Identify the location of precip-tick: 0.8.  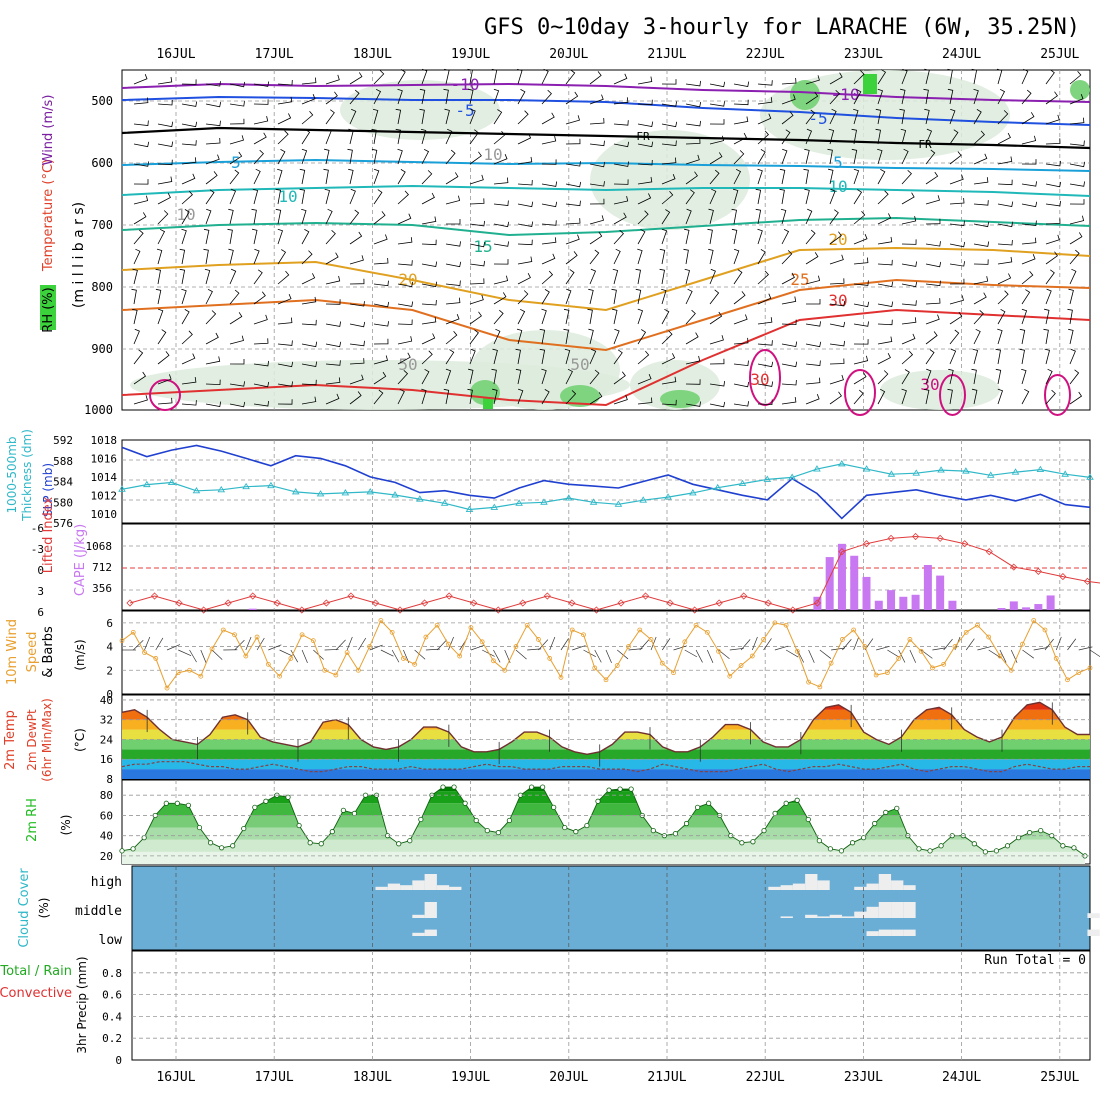
(112, 973).